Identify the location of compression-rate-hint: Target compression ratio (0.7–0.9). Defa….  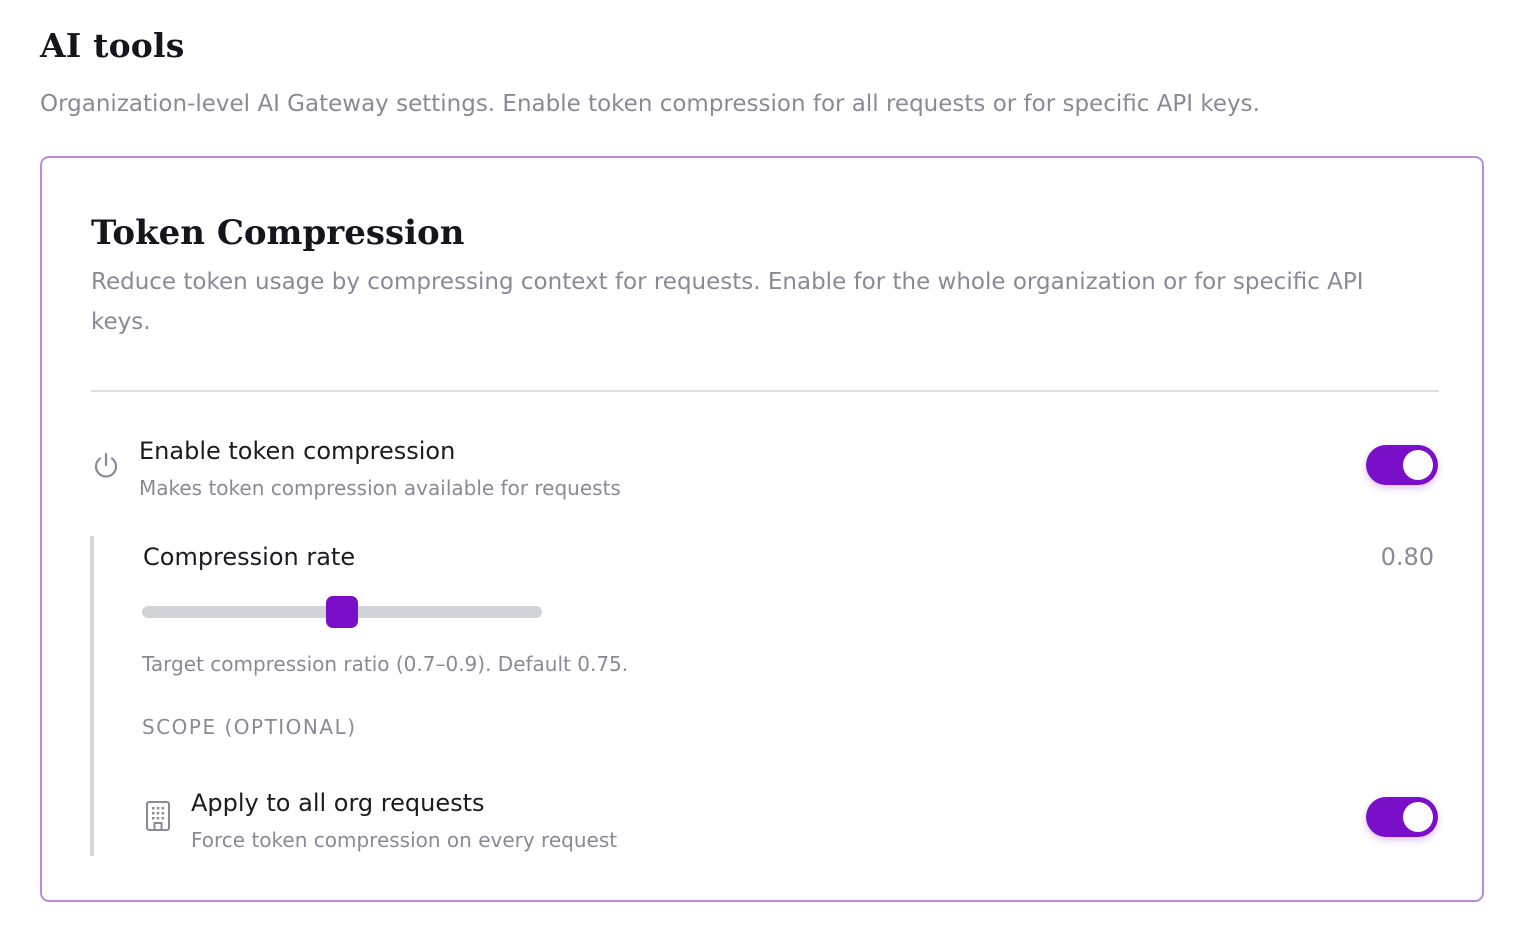
(385, 664).